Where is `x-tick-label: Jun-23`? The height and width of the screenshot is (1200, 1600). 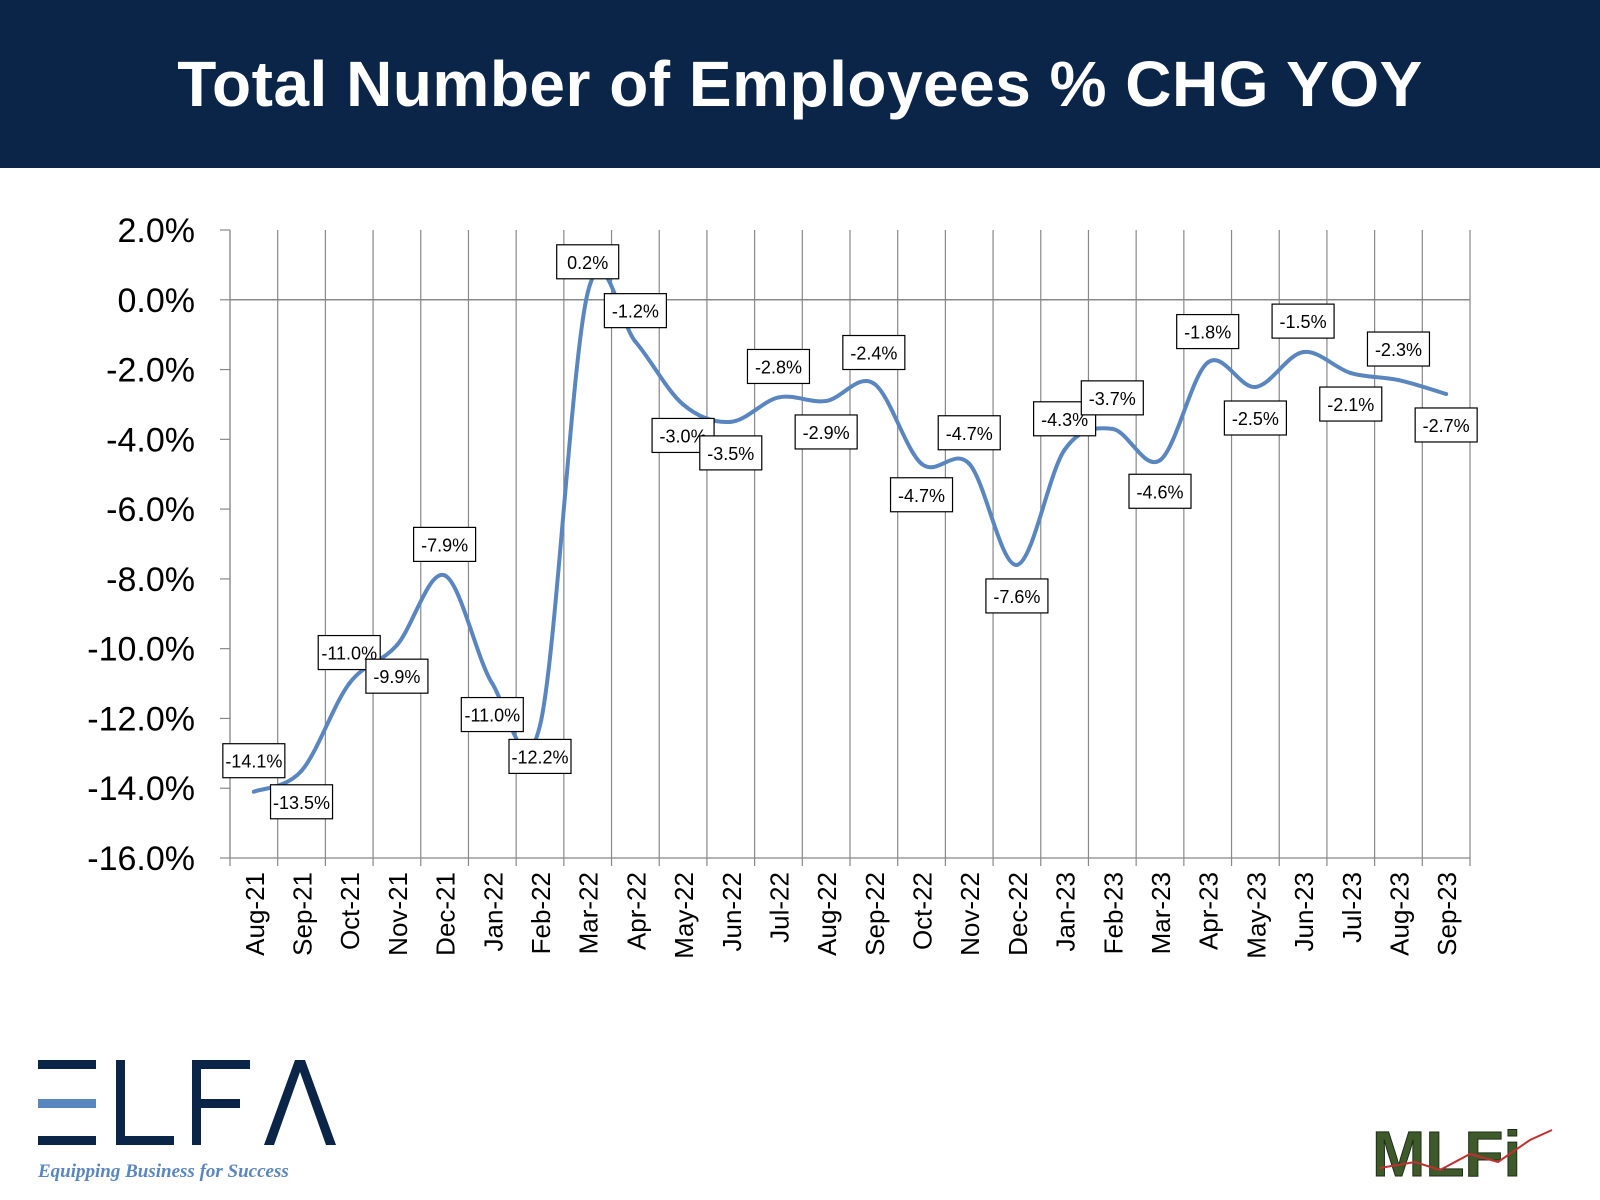
x-tick-label: Jun-23 is located at coordinates (1304, 912).